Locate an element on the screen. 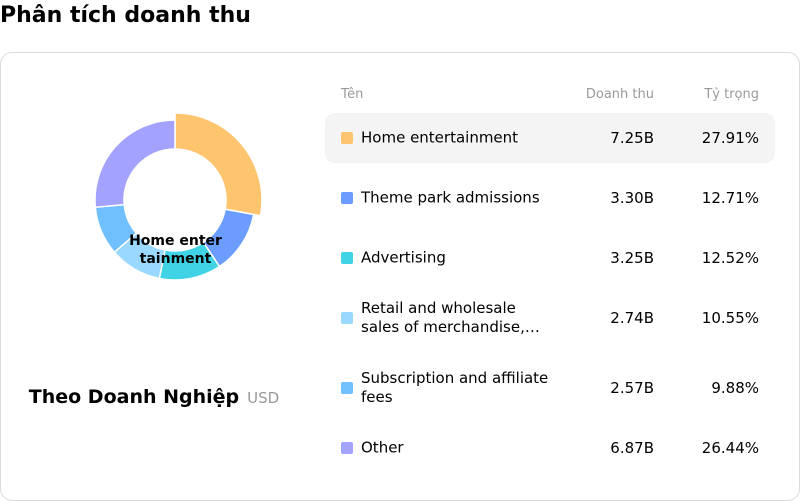 The width and height of the screenshot is (800, 501). row-share: 26.44% is located at coordinates (730, 448).